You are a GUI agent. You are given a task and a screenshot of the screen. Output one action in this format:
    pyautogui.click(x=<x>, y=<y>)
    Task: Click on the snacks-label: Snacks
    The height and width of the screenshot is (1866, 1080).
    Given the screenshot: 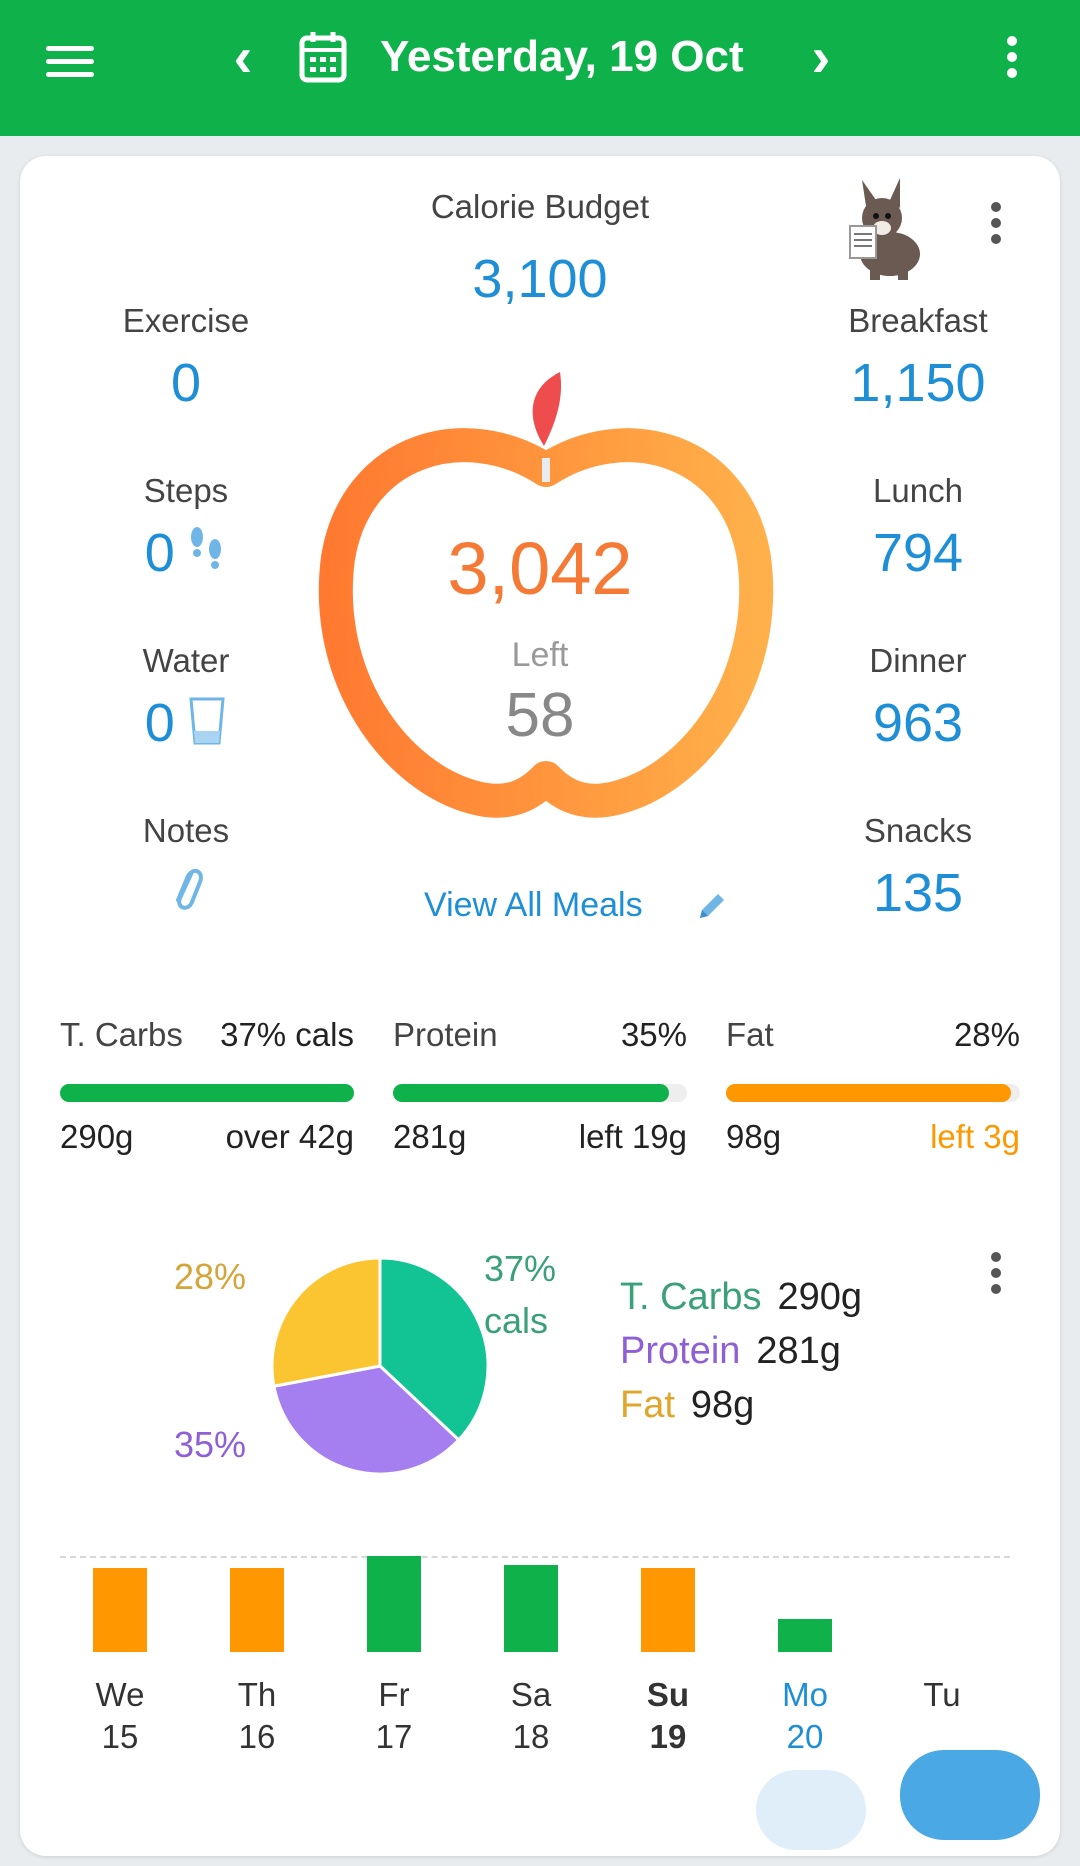 What is the action you would take?
    pyautogui.click(x=918, y=830)
    